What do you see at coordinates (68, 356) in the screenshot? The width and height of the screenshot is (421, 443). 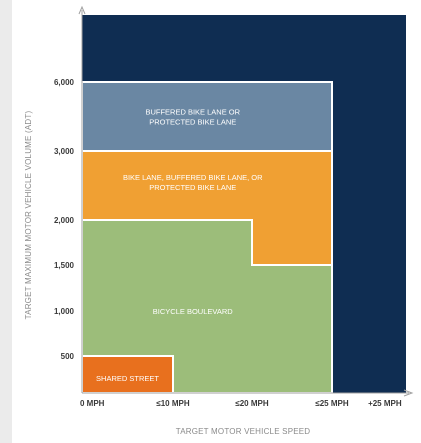 I see `y-tick-label: 500` at bounding box center [68, 356].